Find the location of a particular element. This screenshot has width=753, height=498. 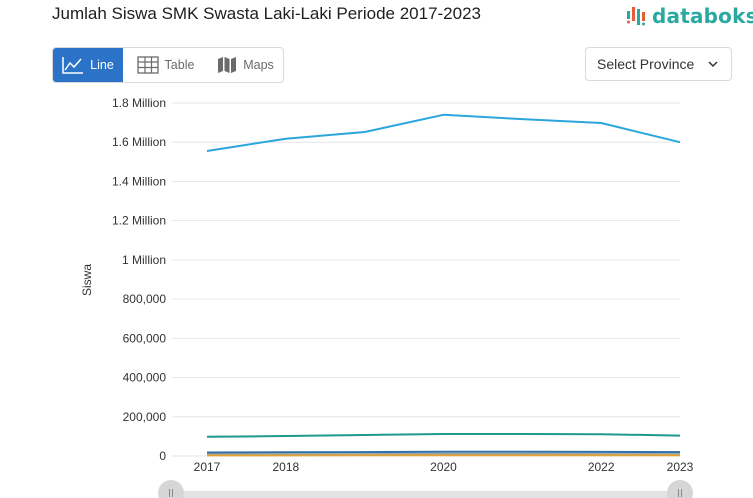

x-tick-label: 2022 is located at coordinates (601, 467).